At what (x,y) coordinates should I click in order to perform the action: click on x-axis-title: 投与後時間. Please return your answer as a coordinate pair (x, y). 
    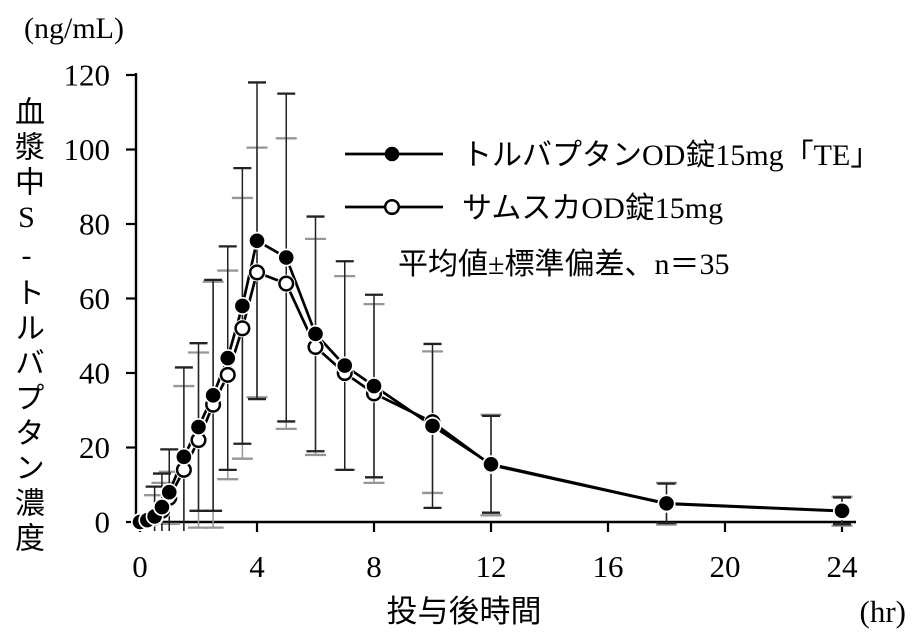
    Looking at the image, I should click on (464, 611).